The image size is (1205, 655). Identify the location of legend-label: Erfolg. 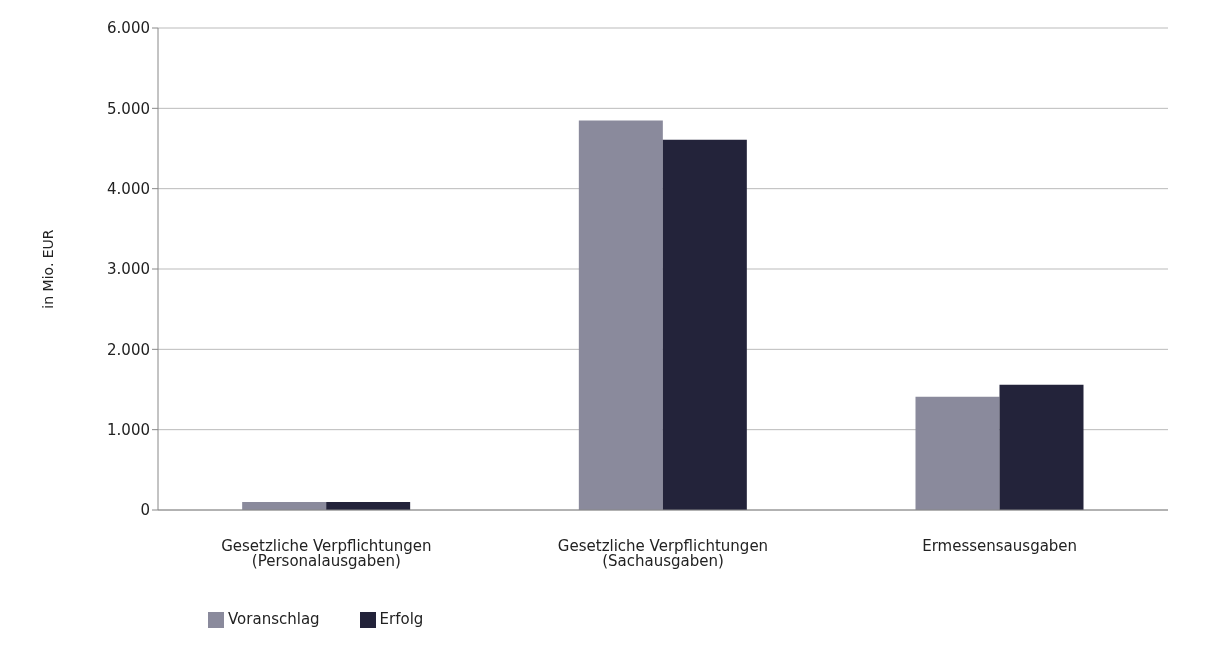
(401, 619).